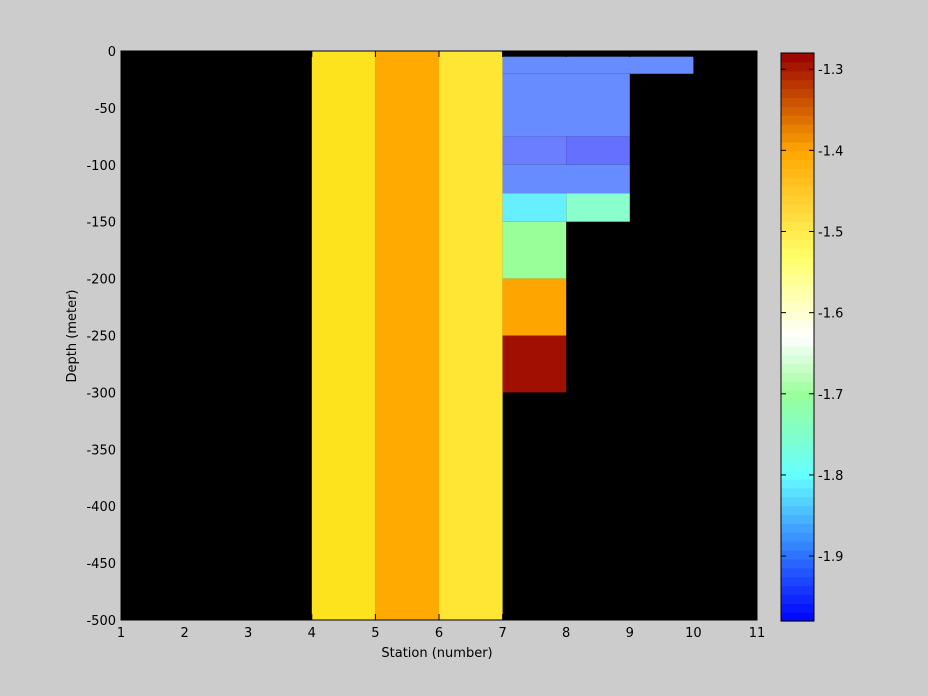  Describe the element at coordinates (566, 633) in the screenshot. I see `x-tick-label: 8` at that location.